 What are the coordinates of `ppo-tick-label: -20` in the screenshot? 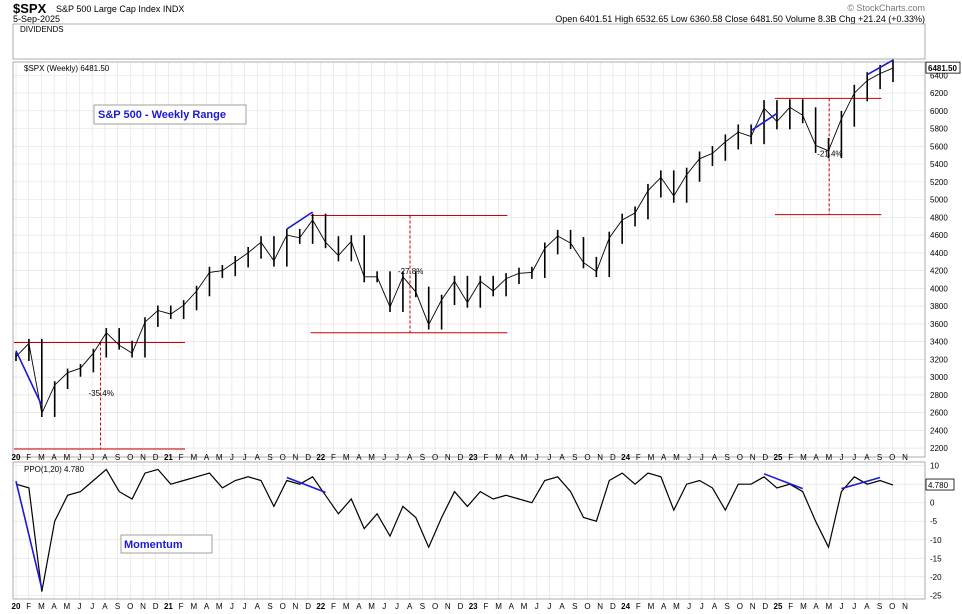 It's located at (936, 577).